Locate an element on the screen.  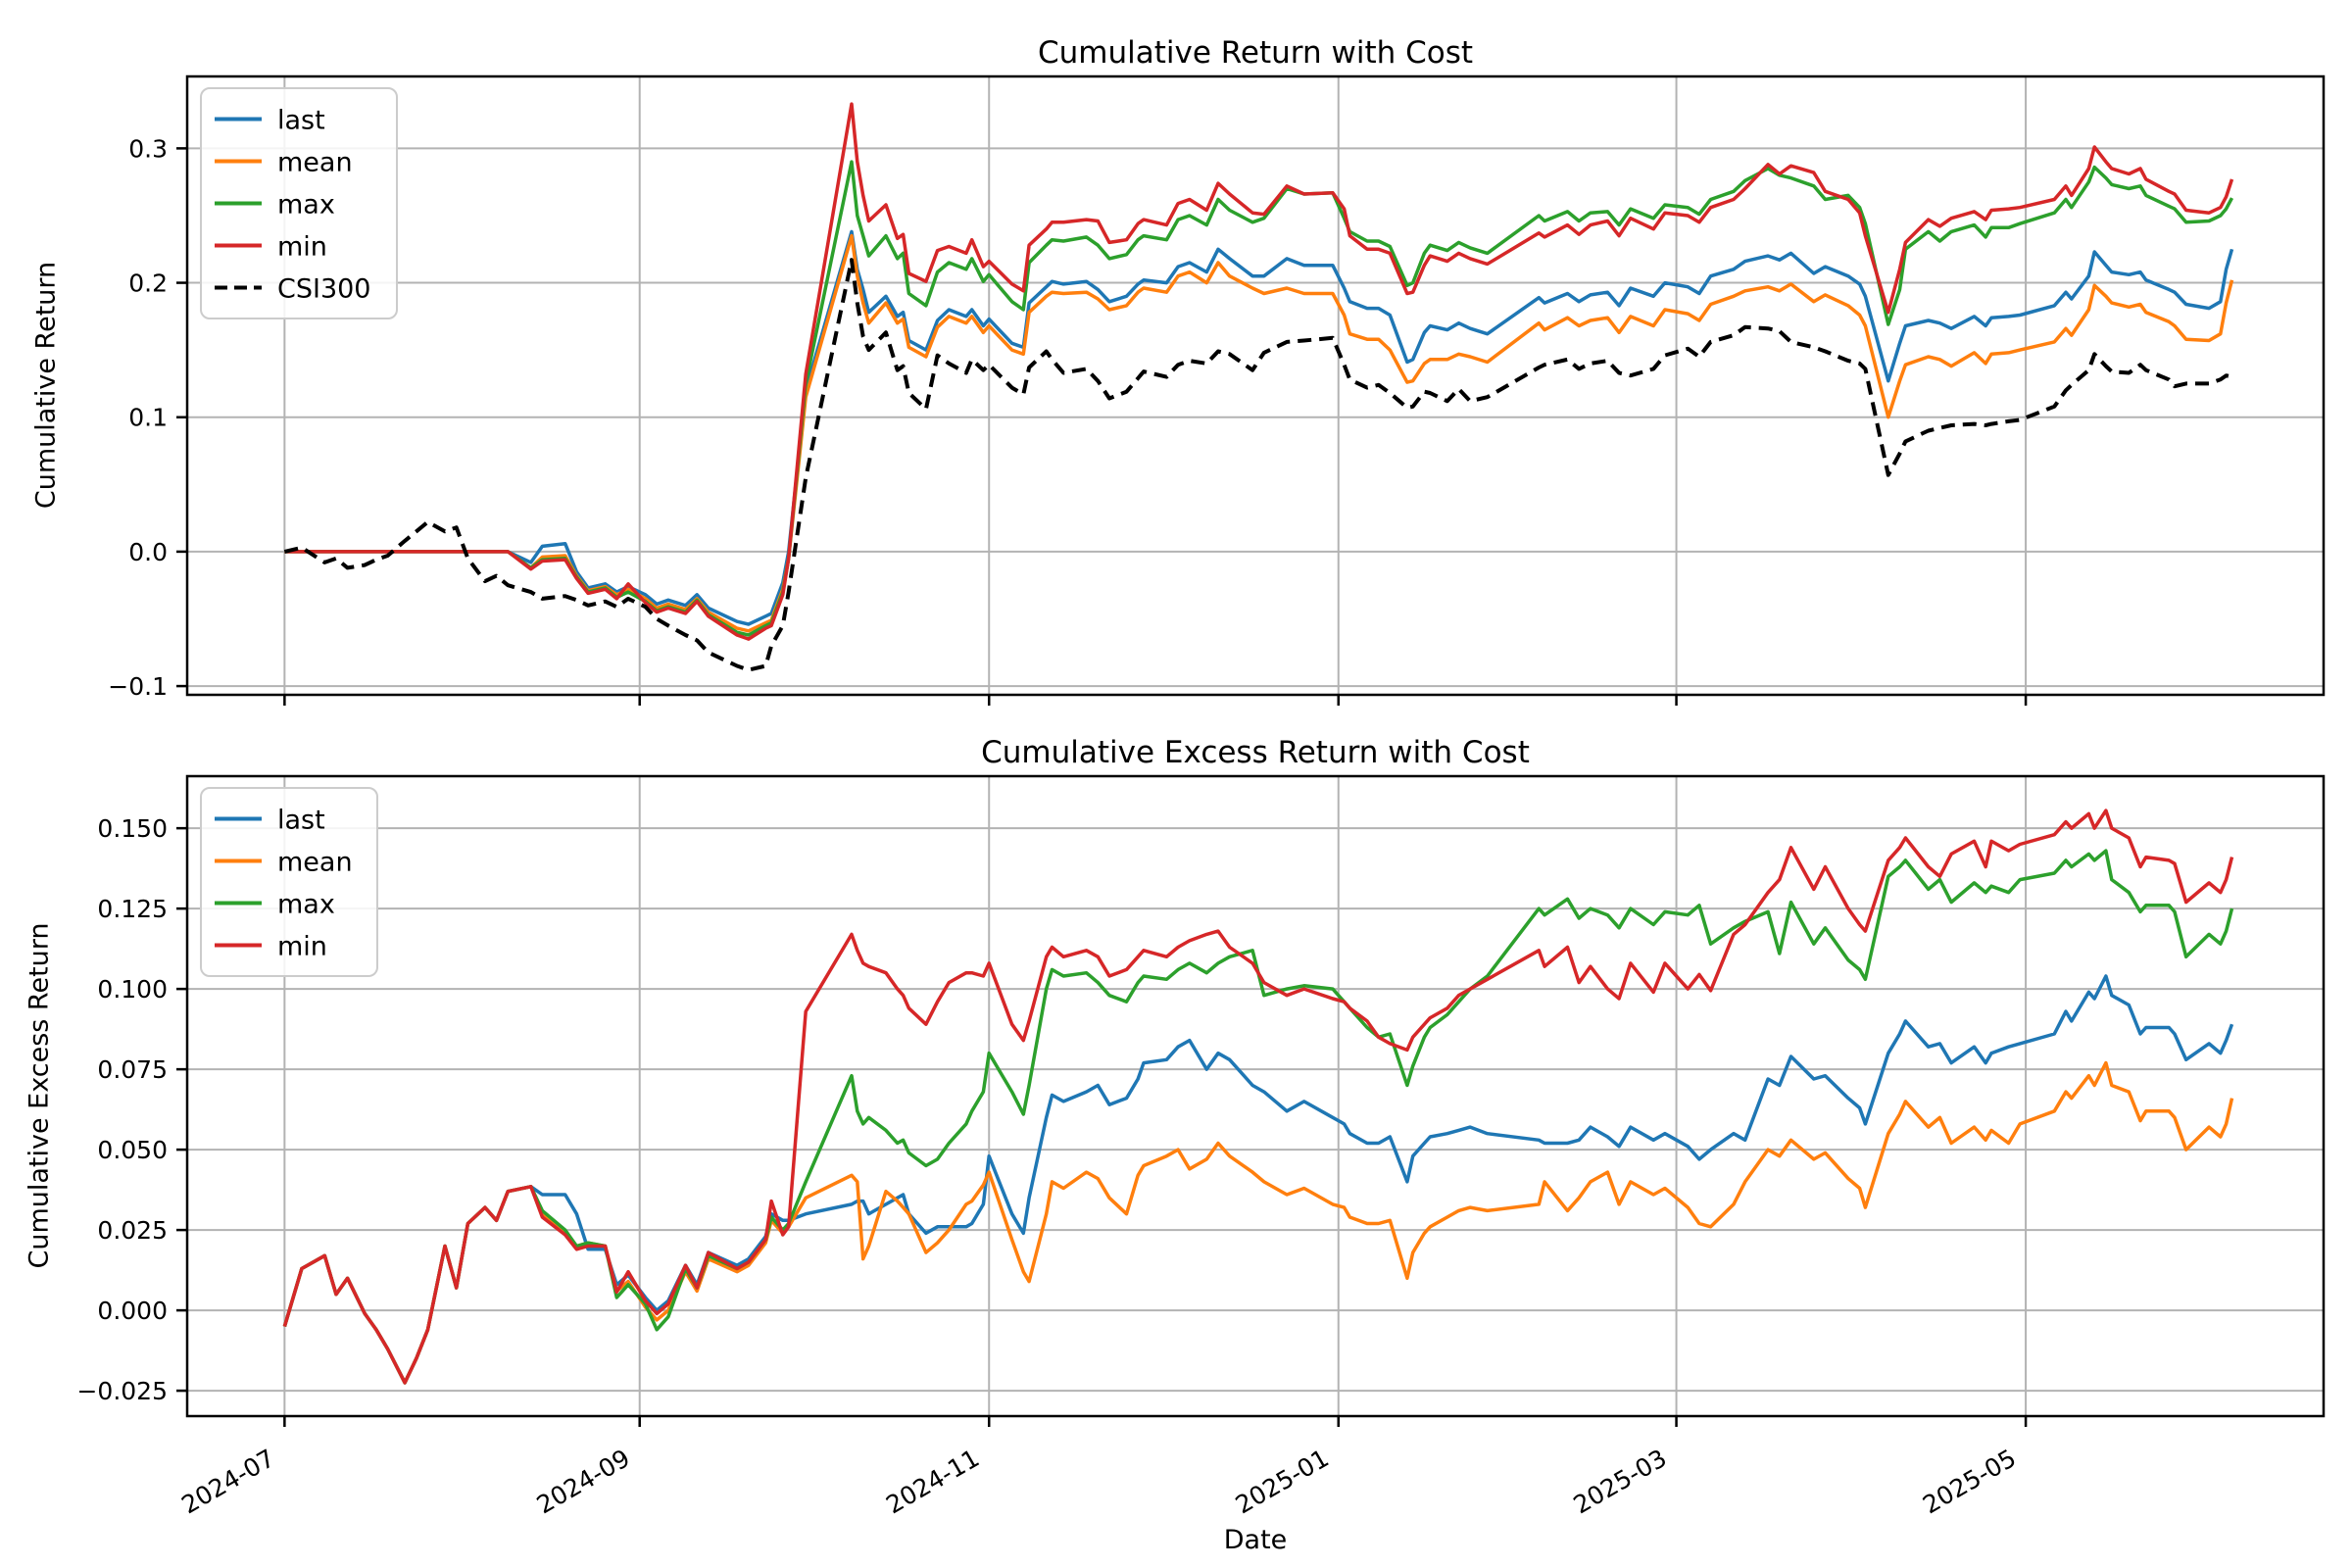
top-chart-ylabel: Cumulative Return is located at coordinates (46, 385).